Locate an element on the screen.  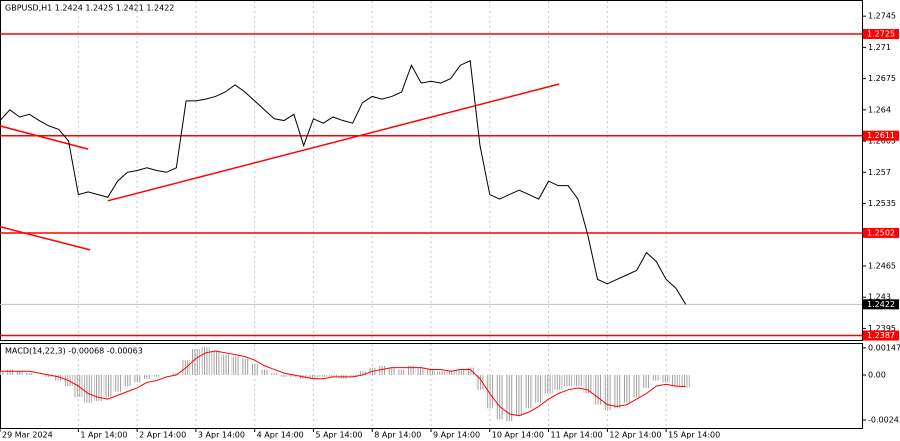
y-tick-label: 1.271 is located at coordinates (879, 47).